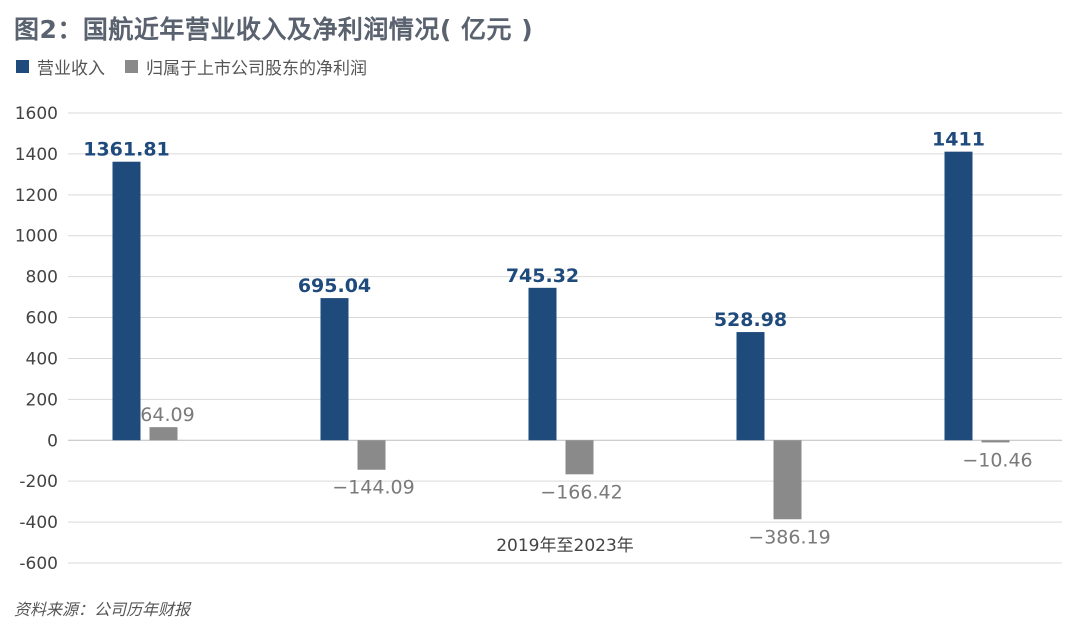  What do you see at coordinates (36, 155) in the screenshot?
I see `y-tick-label: 1400` at bounding box center [36, 155].